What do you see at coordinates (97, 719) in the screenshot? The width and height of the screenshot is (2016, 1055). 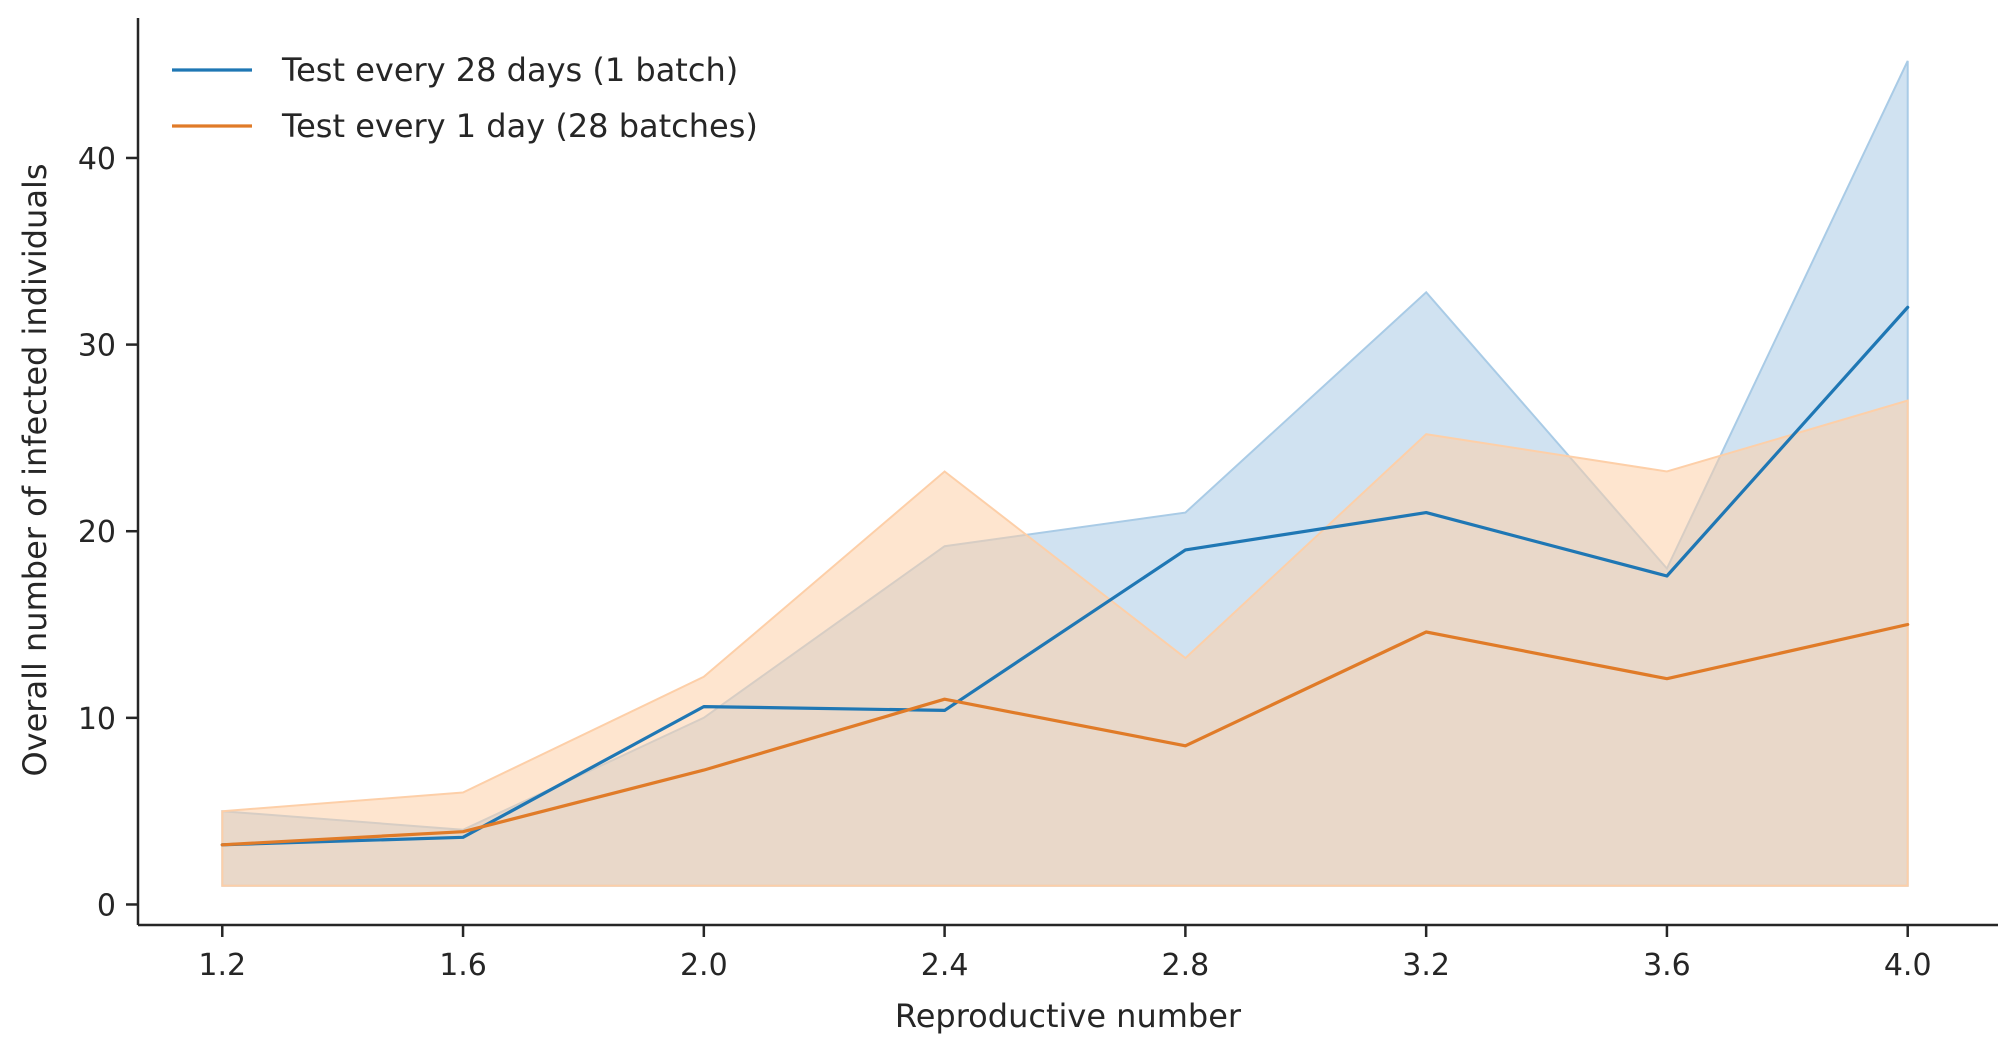 I see `y-tick-label: 10` at bounding box center [97, 719].